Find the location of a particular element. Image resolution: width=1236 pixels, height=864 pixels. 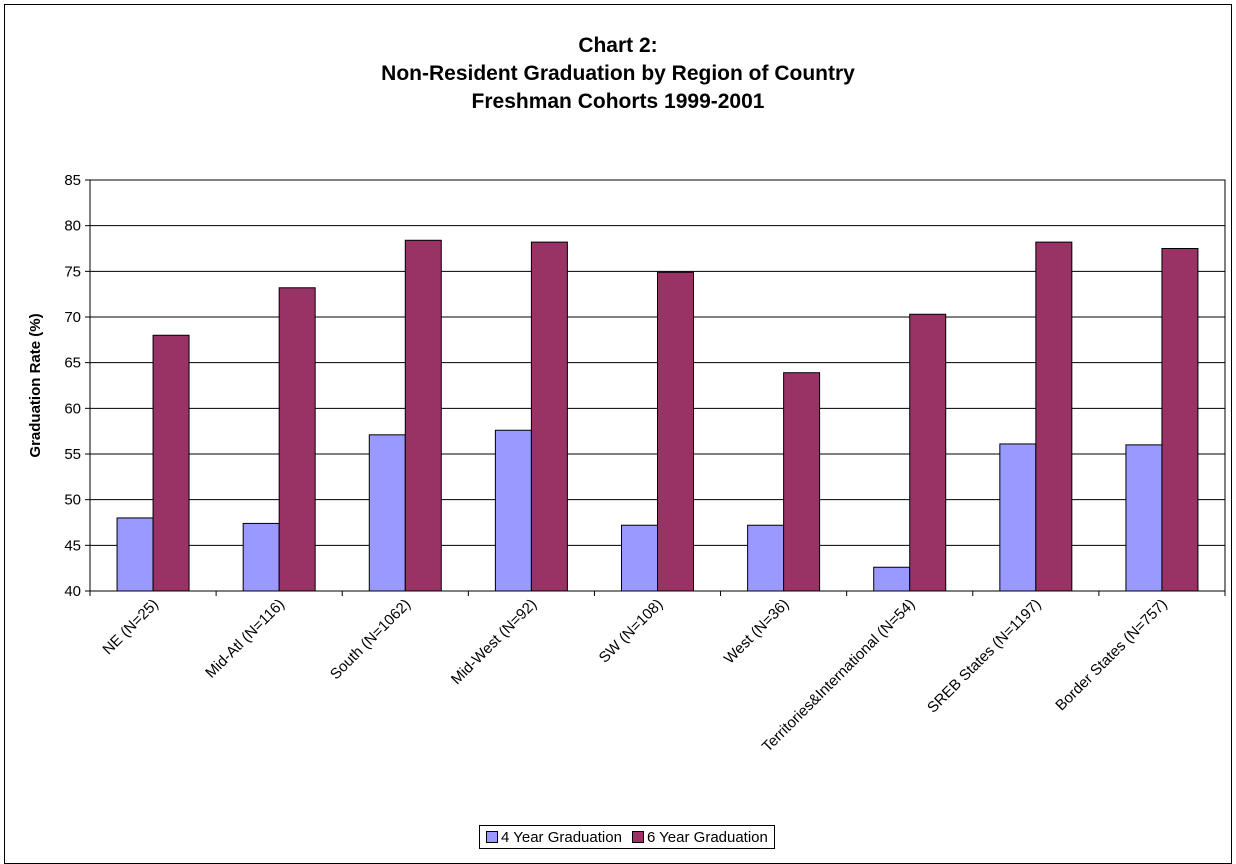

legend-item-6-year: 6 Year Graduation is located at coordinates (699, 837).